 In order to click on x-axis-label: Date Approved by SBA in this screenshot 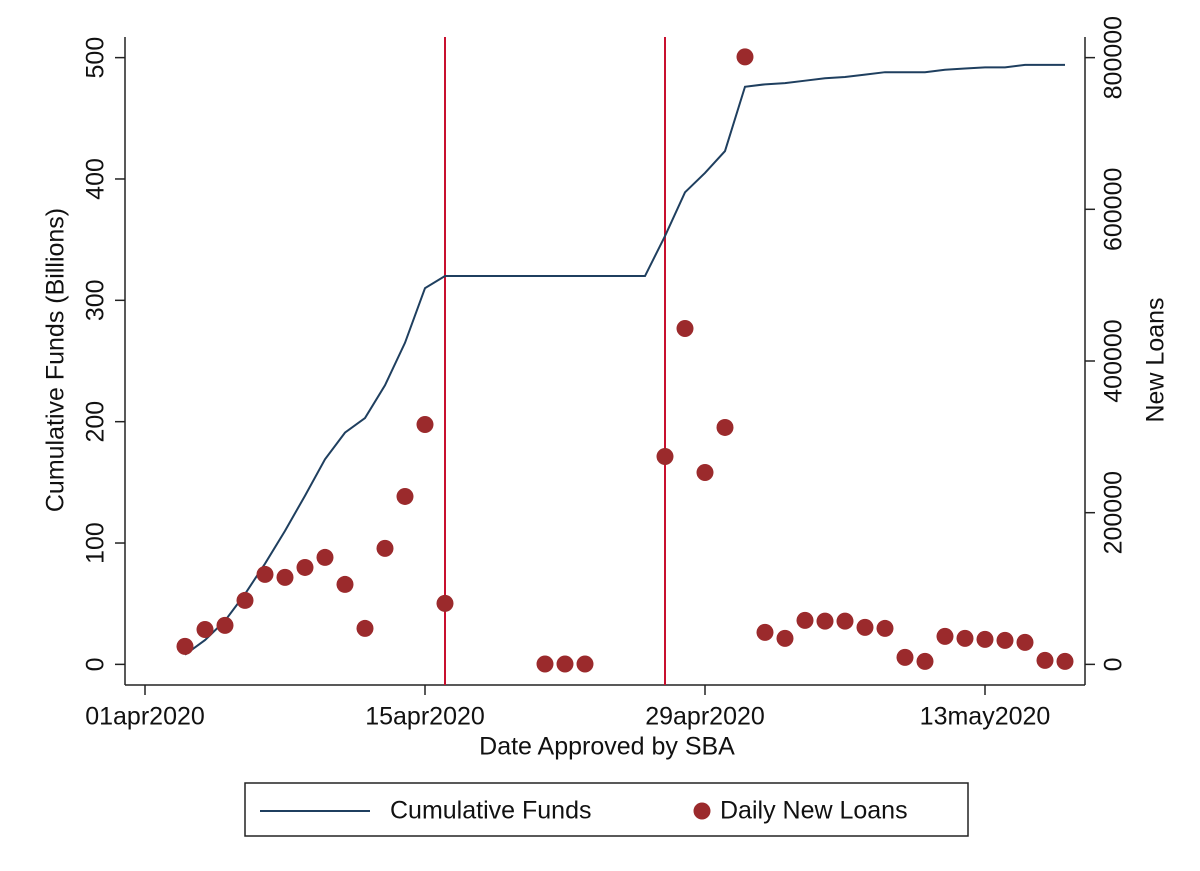, I will do `click(607, 747)`.